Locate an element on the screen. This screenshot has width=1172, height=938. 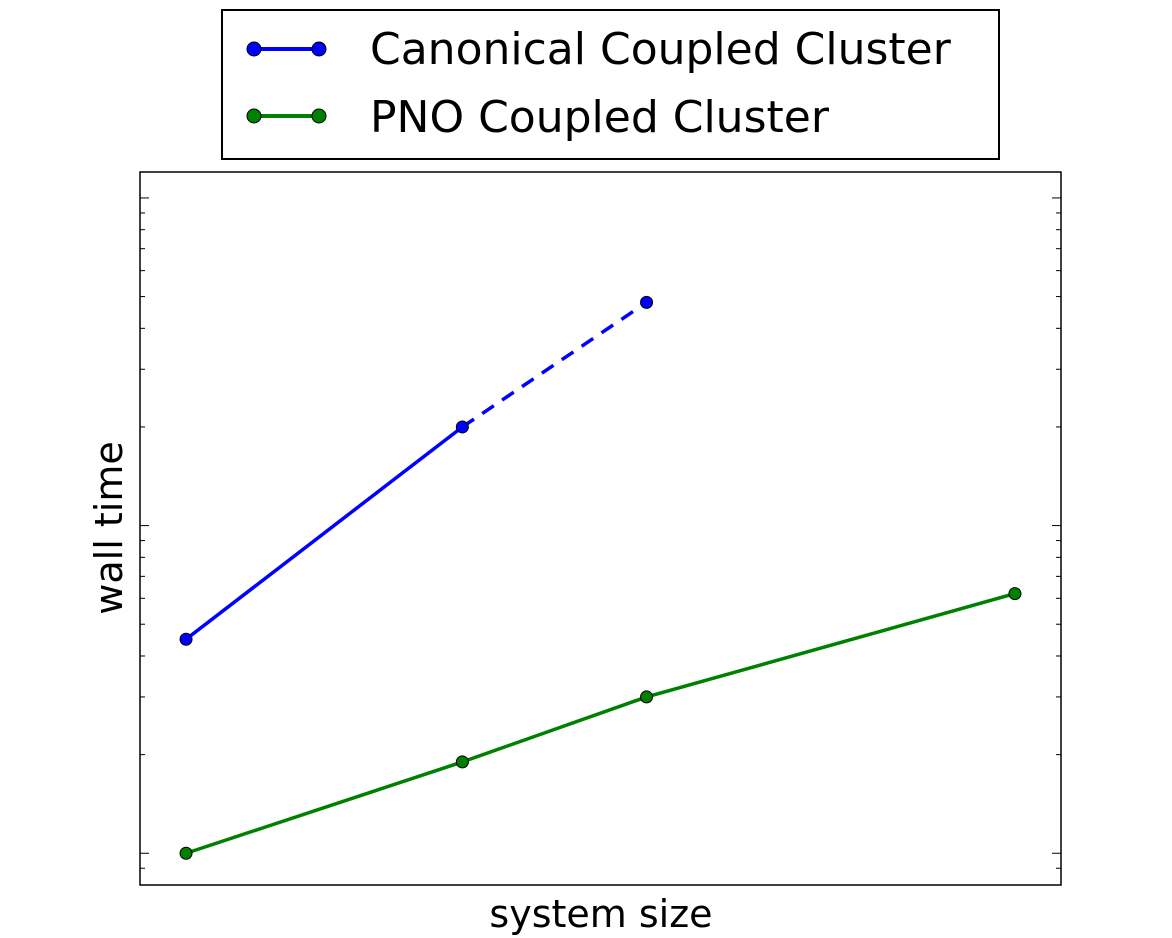
legend-entry-pno: PNO Coupled Cluster is located at coordinates (538, 117).